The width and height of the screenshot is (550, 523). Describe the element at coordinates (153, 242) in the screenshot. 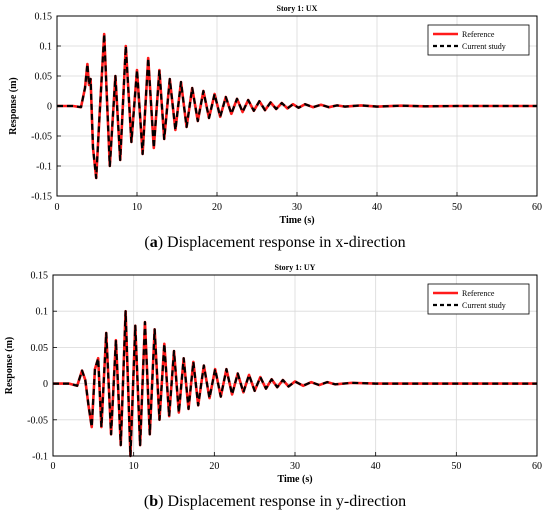

I see `caption-a-label: a` at that location.